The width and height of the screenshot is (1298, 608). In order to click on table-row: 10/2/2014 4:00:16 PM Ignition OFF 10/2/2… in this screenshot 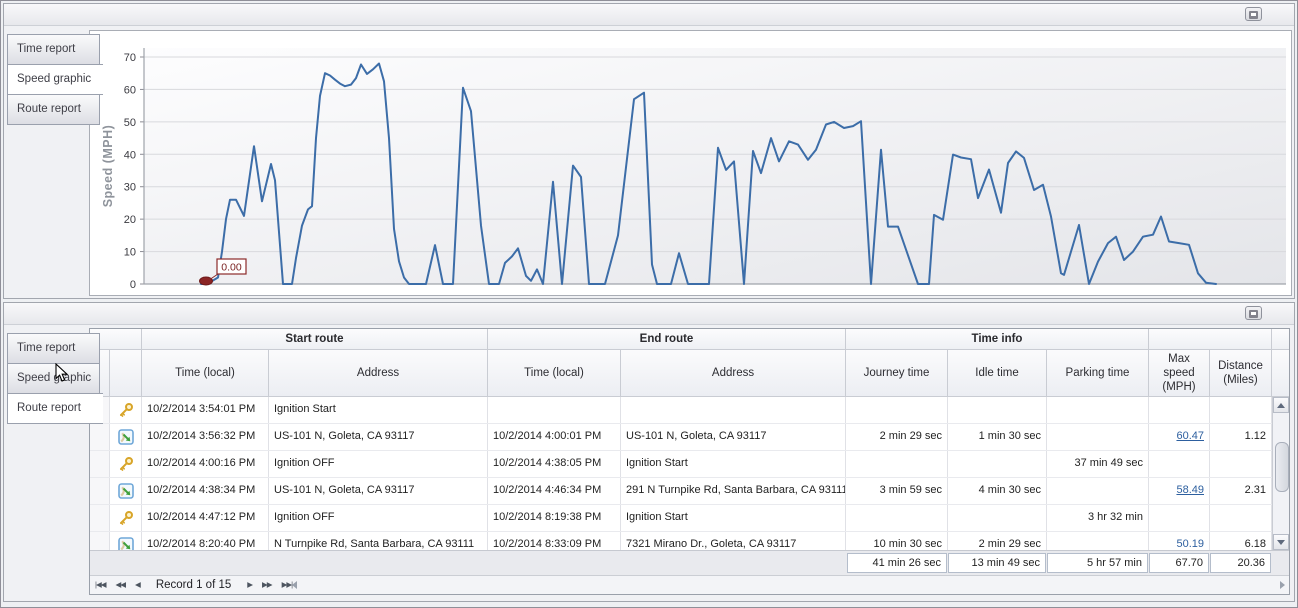, I will do `click(681, 465)`.